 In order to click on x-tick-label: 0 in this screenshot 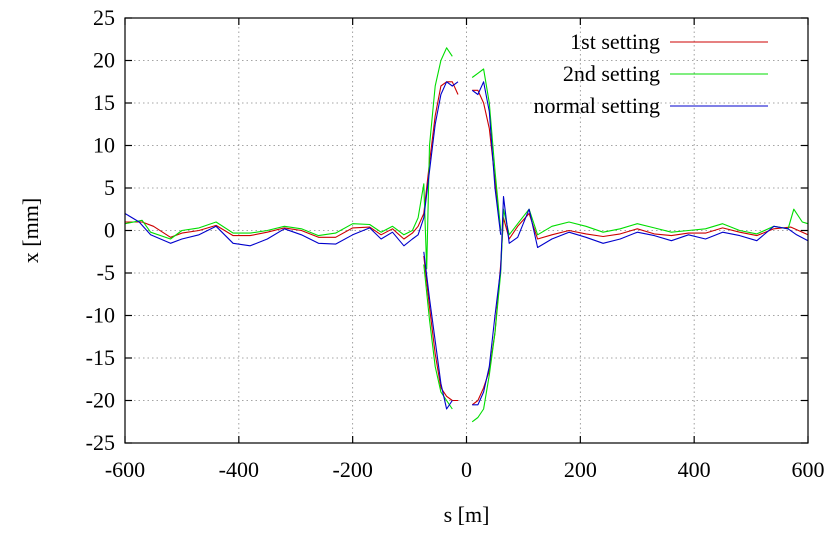, I will do `click(466, 469)`.